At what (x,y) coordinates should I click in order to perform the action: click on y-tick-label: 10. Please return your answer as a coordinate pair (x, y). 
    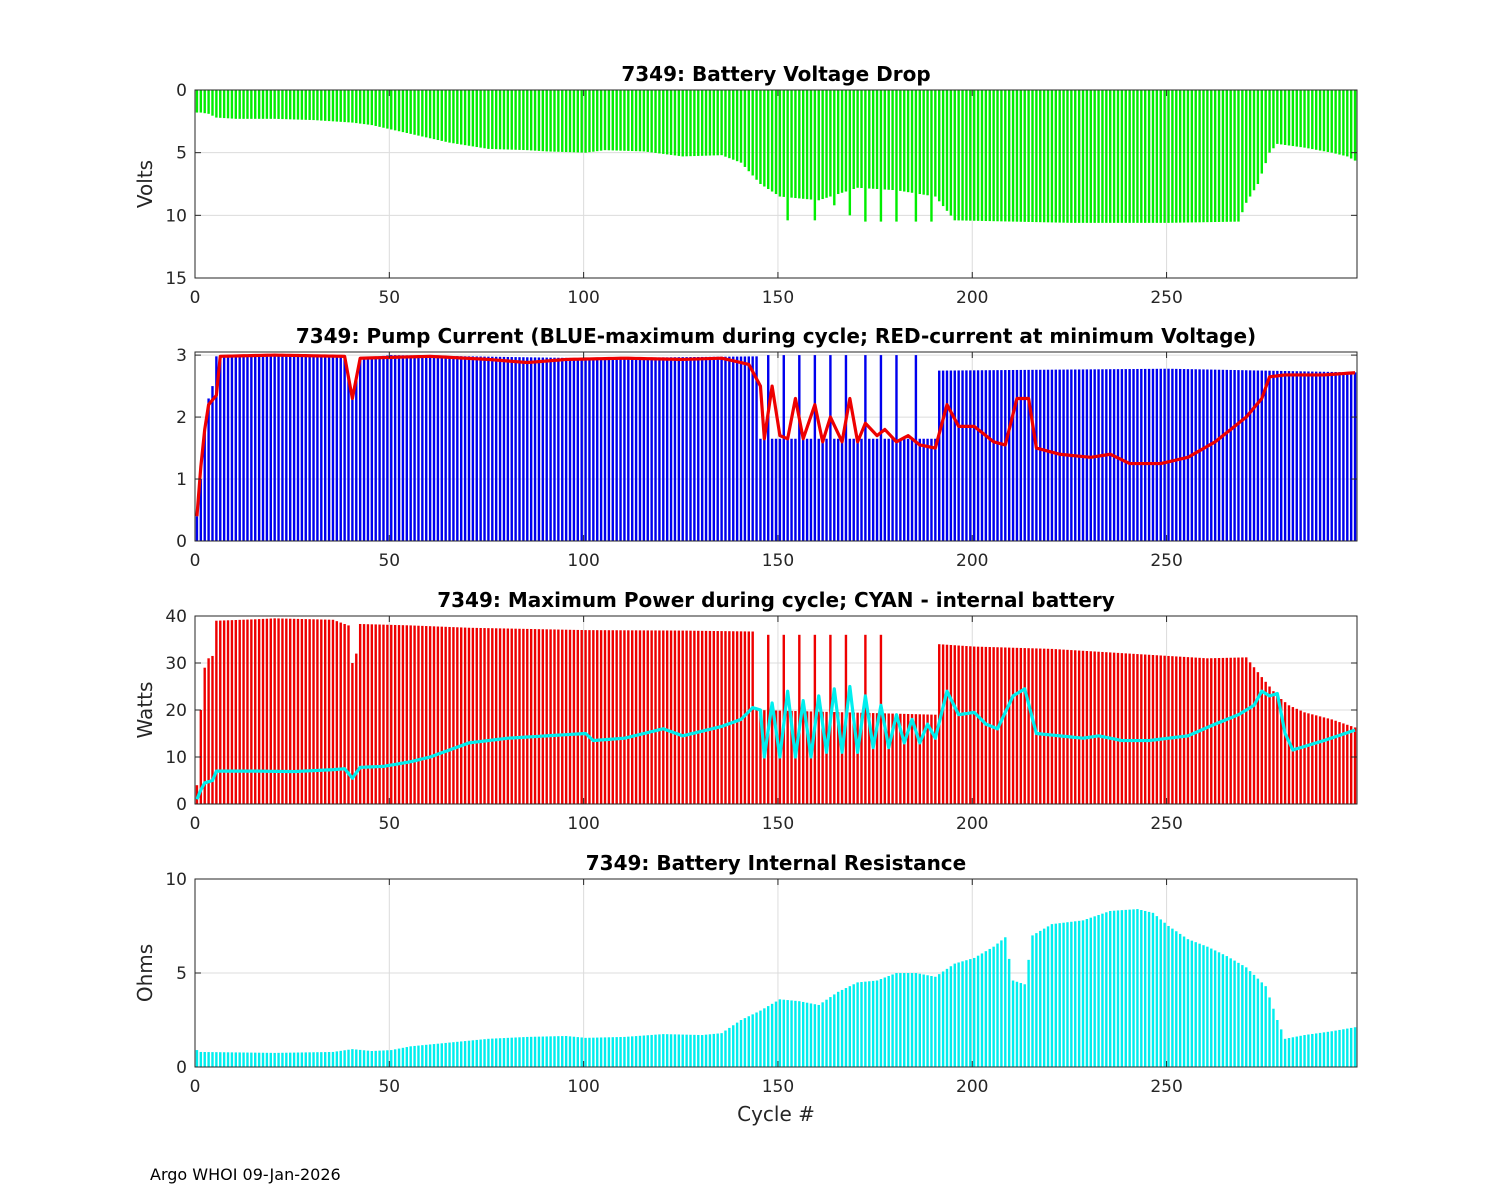
    Looking at the image, I should click on (176, 880).